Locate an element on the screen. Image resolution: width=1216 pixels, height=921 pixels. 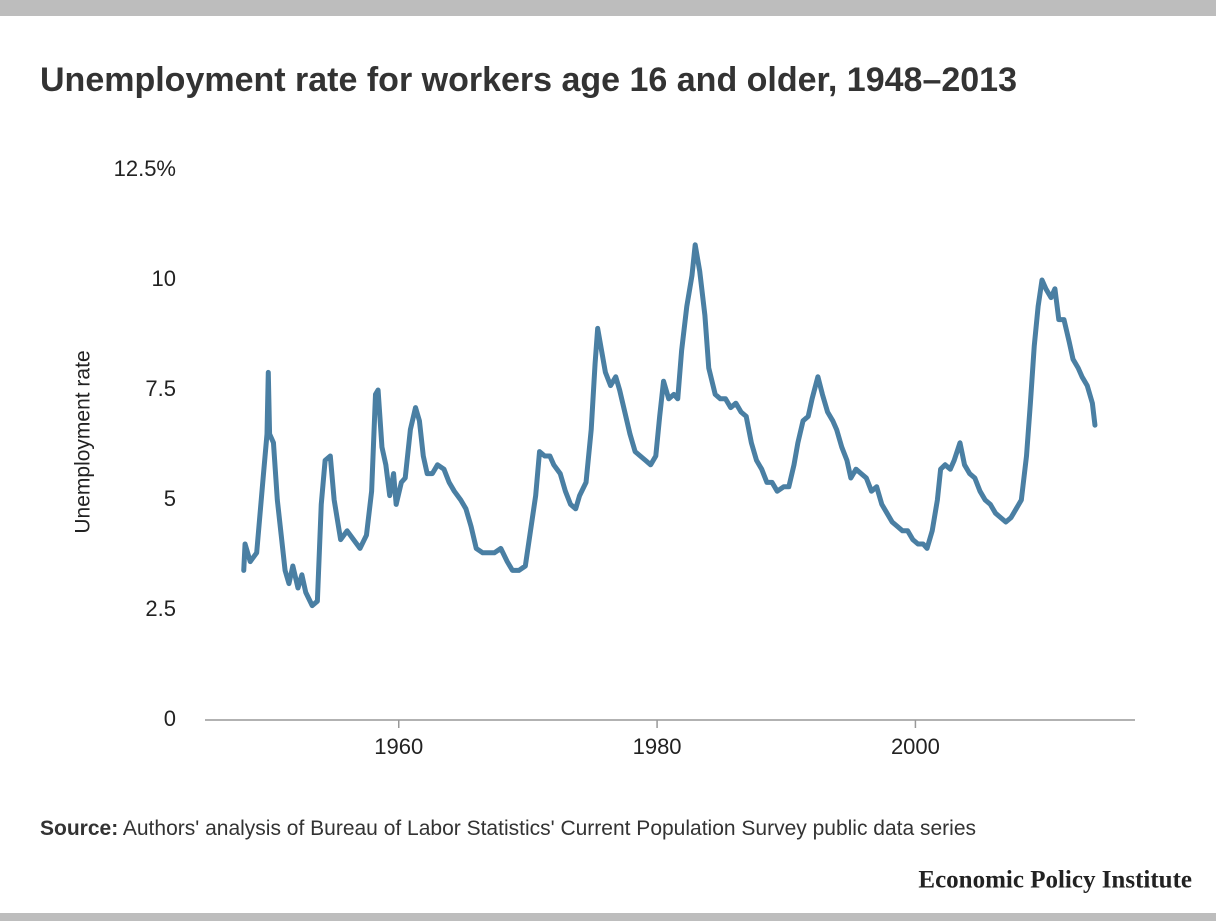
y-tick-label: 0 is located at coordinates (170, 718).